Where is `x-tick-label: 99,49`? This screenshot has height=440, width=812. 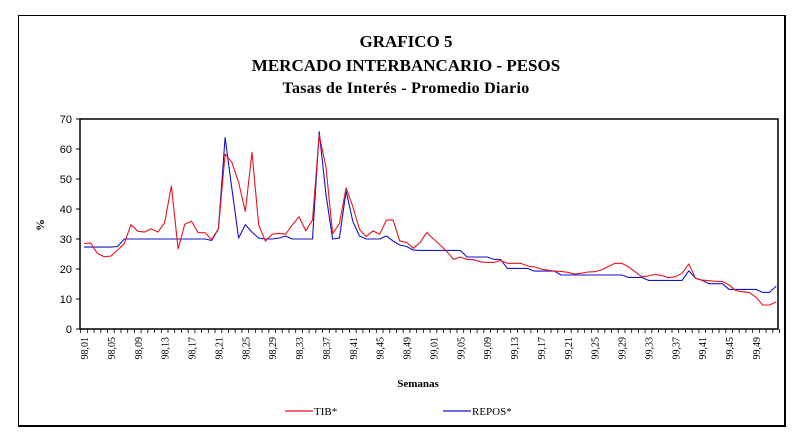
x-tick-label: 99,49 is located at coordinates (757, 348).